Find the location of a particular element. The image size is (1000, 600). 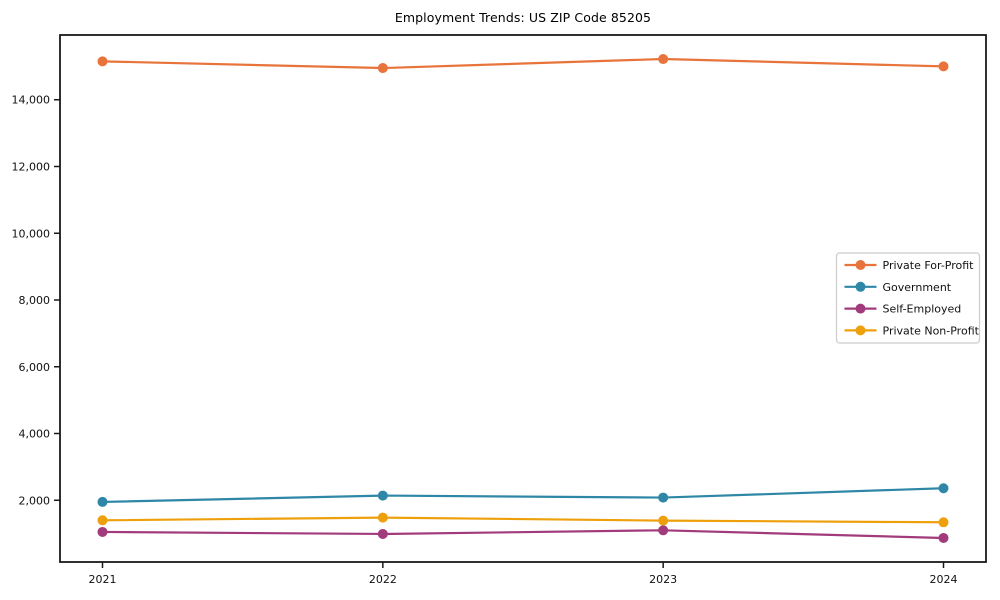

legend-label: Self-Employed is located at coordinates (922, 309).